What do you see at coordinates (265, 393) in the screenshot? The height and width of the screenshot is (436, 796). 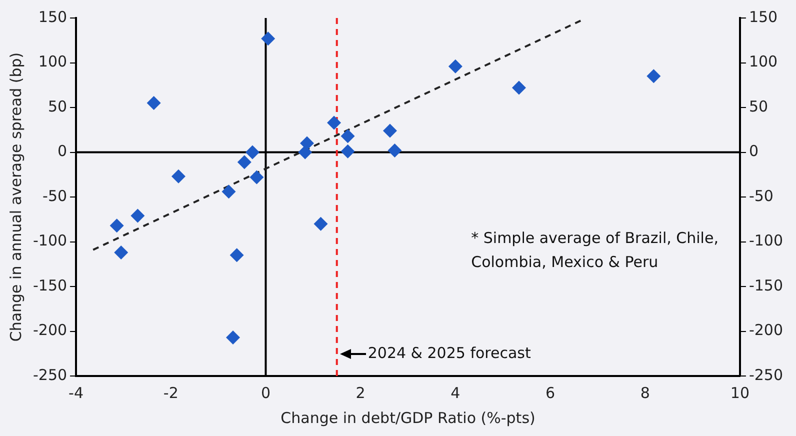 I see `x-tick-label: 0` at bounding box center [265, 393].